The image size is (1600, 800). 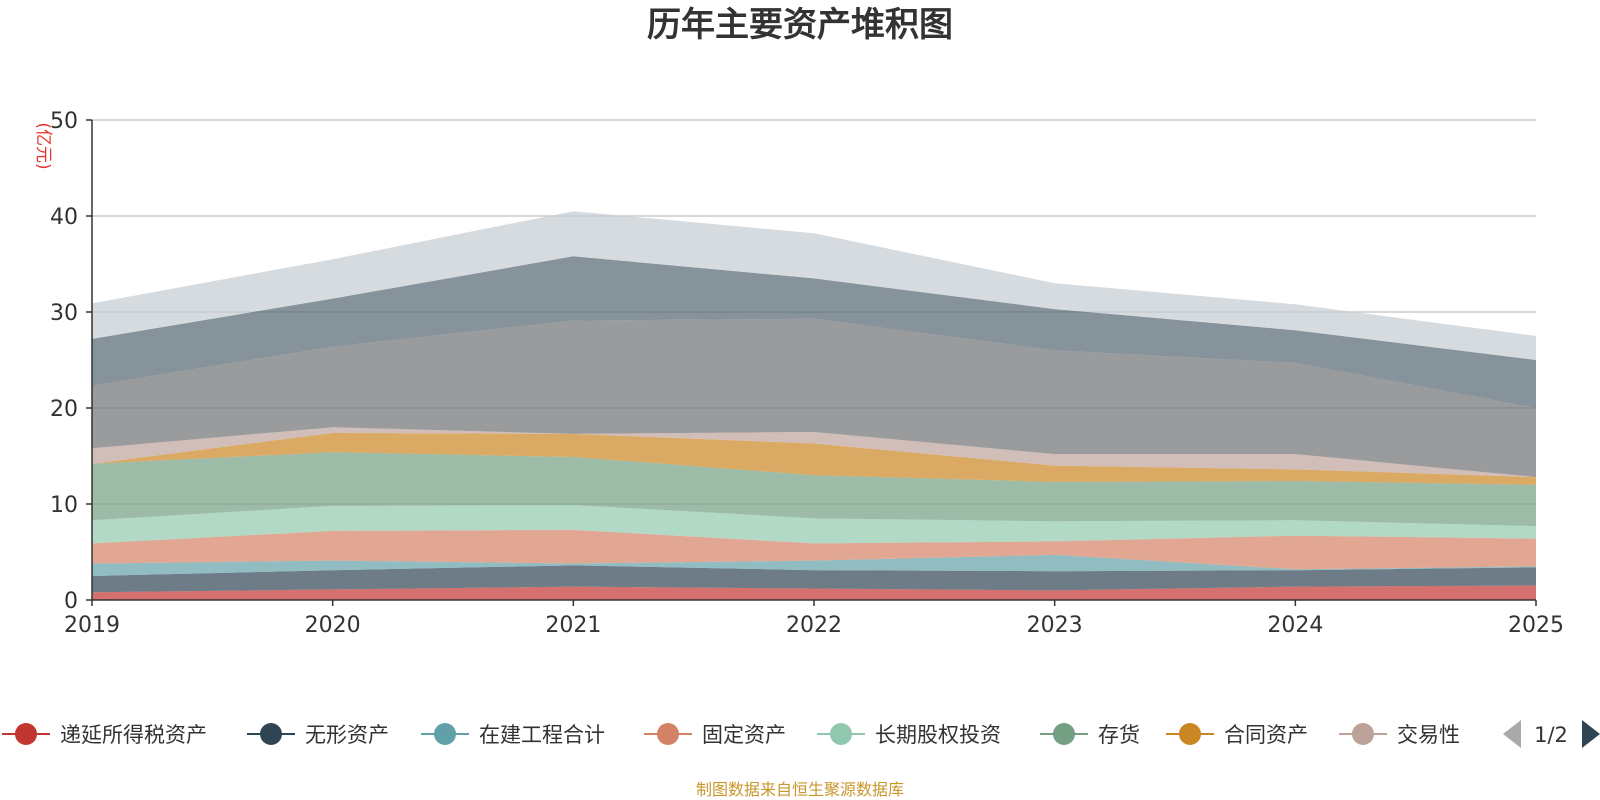 I want to click on legend-page-indicator: 1/2, so click(x=1551, y=735).